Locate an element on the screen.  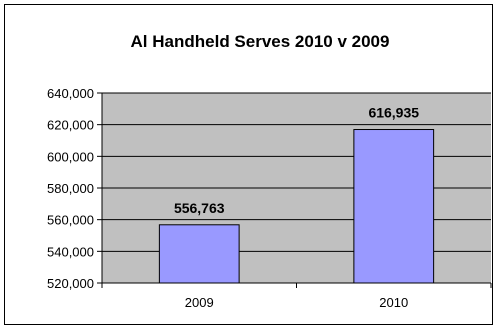
x-tick-label: 2010 is located at coordinates (393, 302).